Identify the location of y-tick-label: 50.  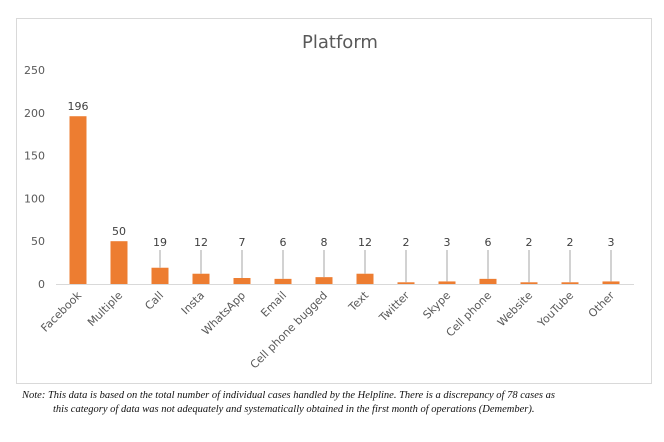
(38, 241).